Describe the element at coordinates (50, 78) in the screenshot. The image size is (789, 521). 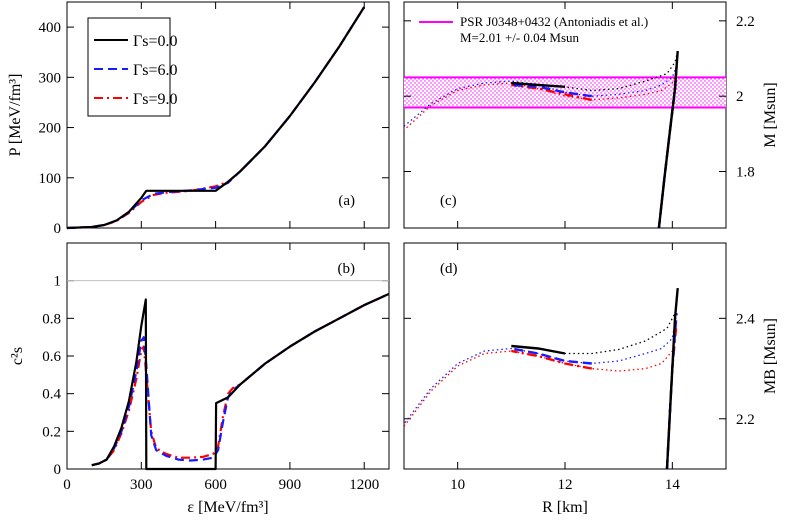
I see `ytick-label: 300` at that location.